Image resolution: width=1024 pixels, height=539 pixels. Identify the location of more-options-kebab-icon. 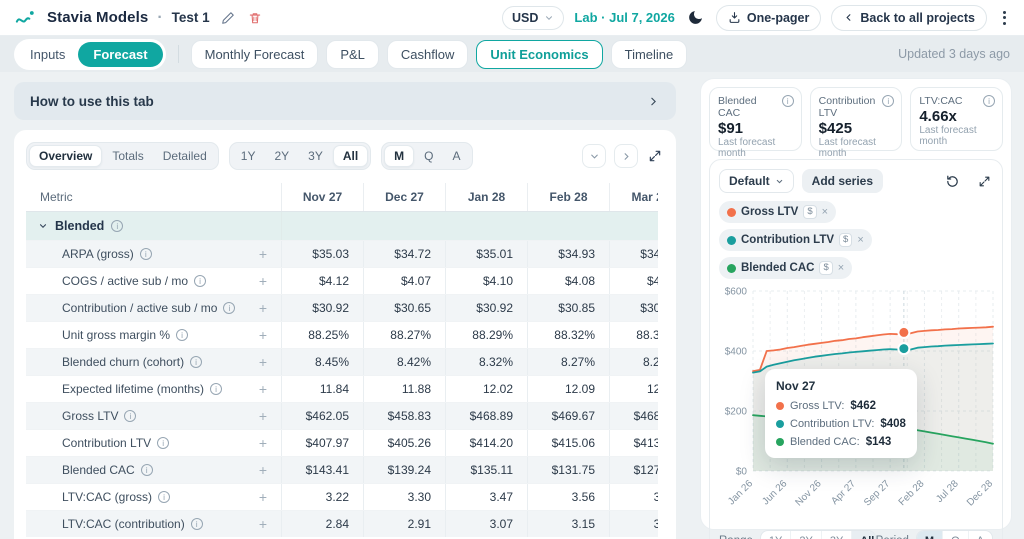
(1004, 18).